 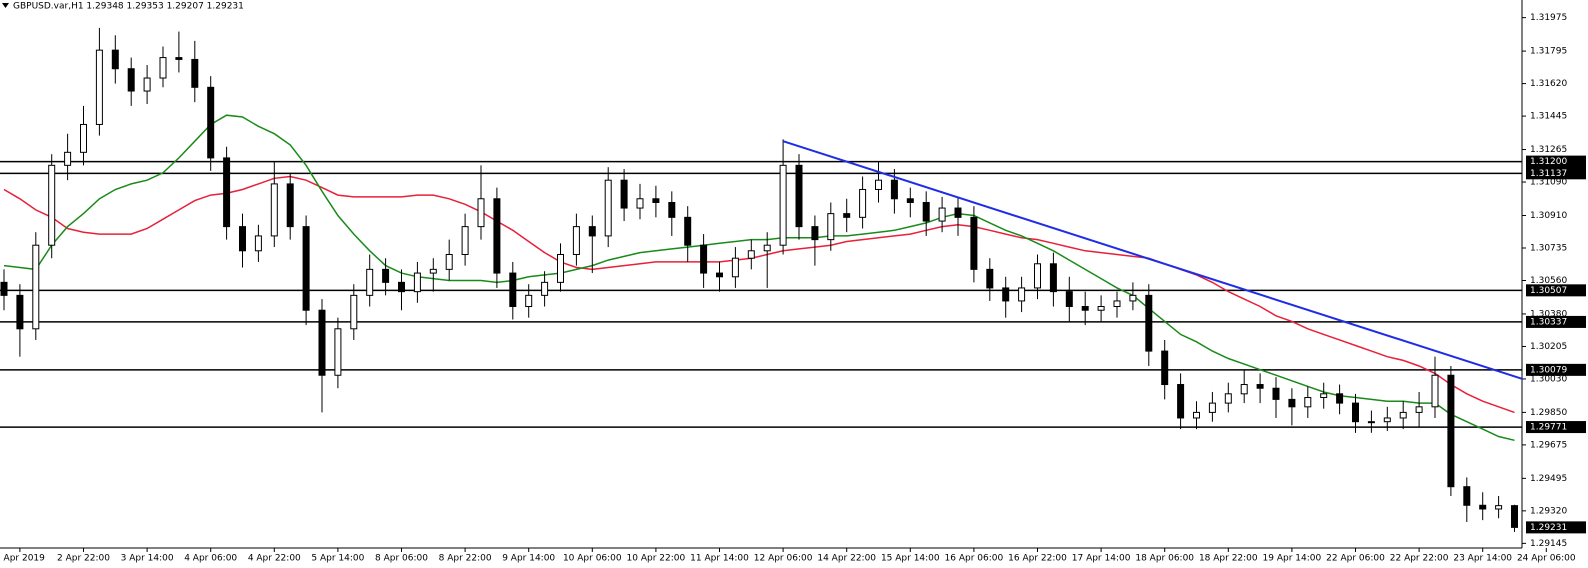 I want to click on y-tick-label: 1.30735, so click(x=1548, y=248).